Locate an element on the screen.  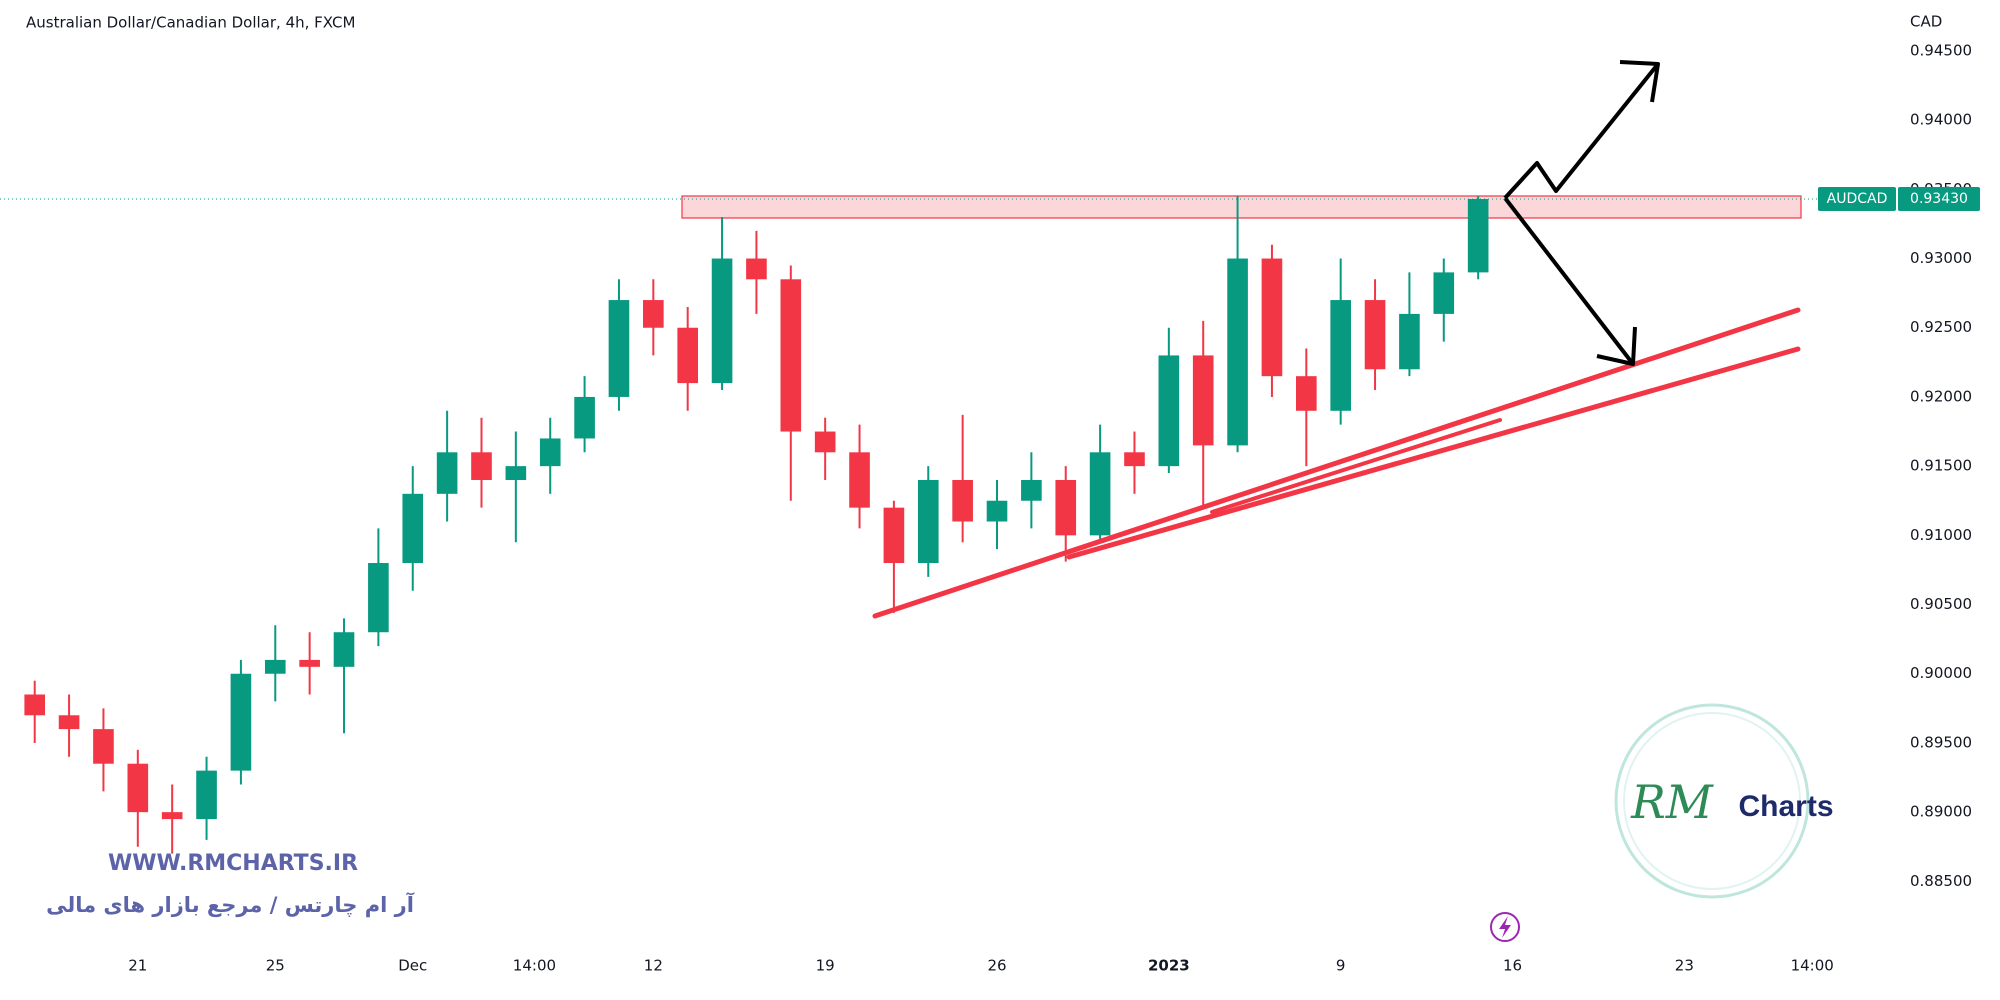
logo-ring is located at coordinates (1712, 801).